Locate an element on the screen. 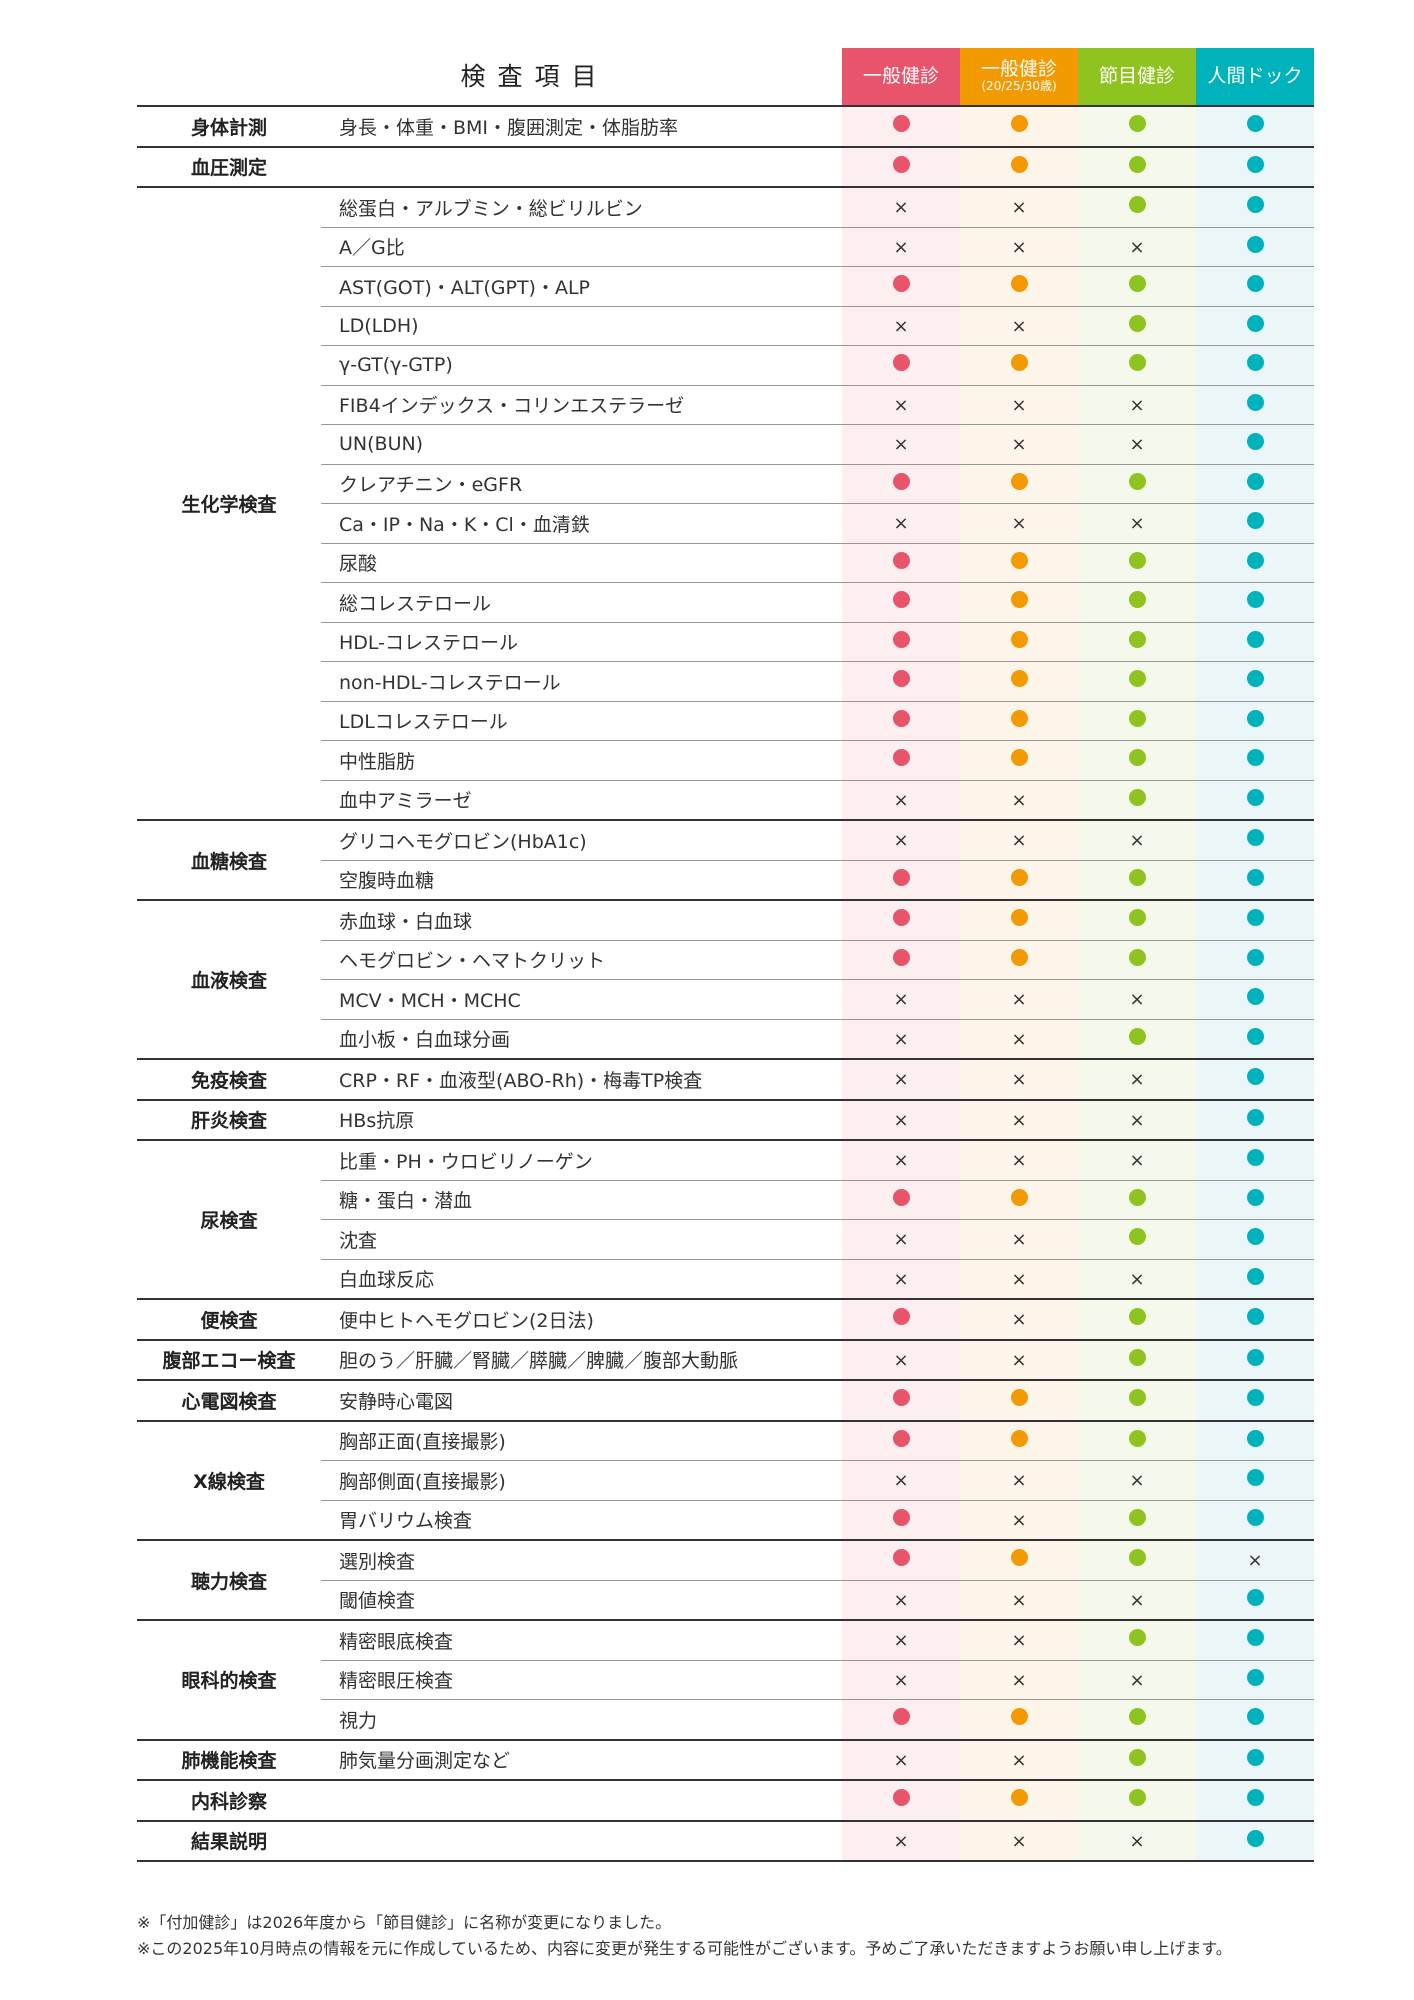 The width and height of the screenshot is (1414, 2000). table-row: 腹部エコー検査 胆のう／肝臓／腎臓／膵臓／脾臓／腹部大動脈 × × is located at coordinates (726, 1359).